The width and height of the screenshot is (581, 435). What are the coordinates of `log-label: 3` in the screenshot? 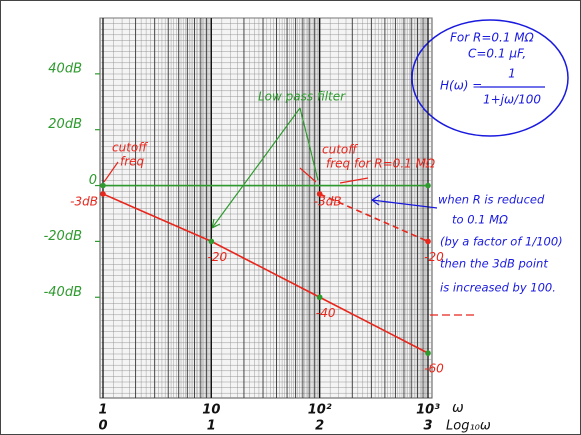 It's located at (427, 426).